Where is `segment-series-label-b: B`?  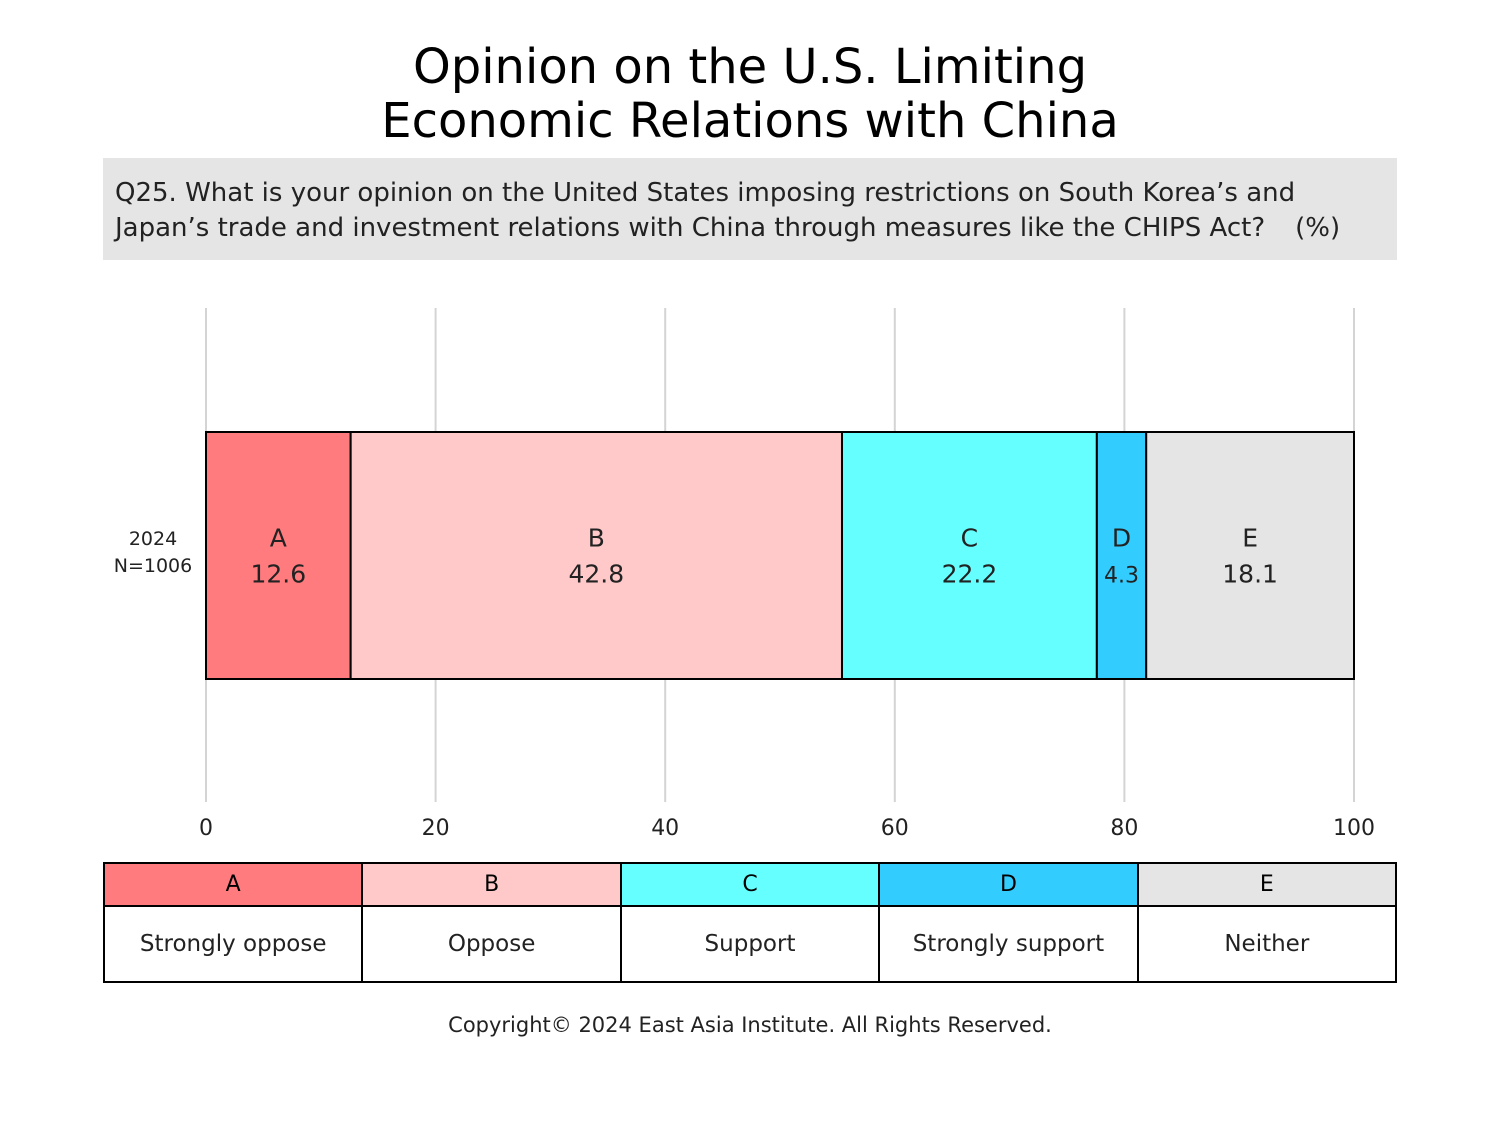 segment-series-label-b: B is located at coordinates (596, 538).